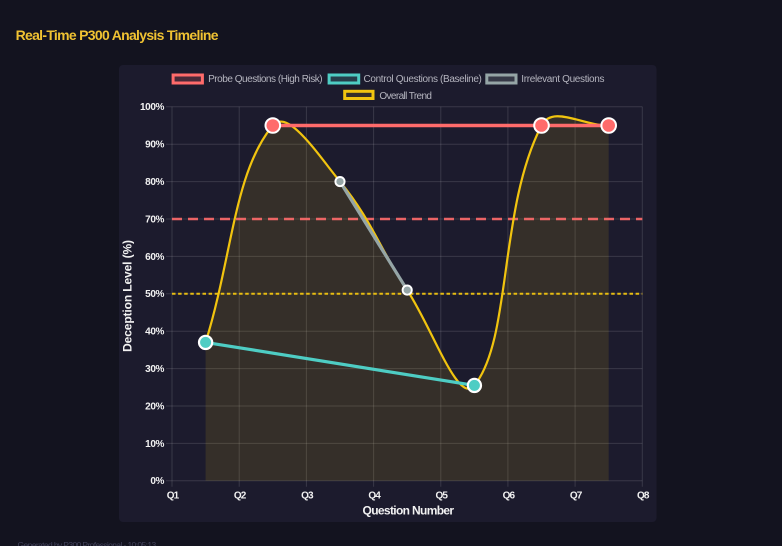 The width and height of the screenshot is (782, 546). I want to click on svg-text: Q4, so click(374, 495).